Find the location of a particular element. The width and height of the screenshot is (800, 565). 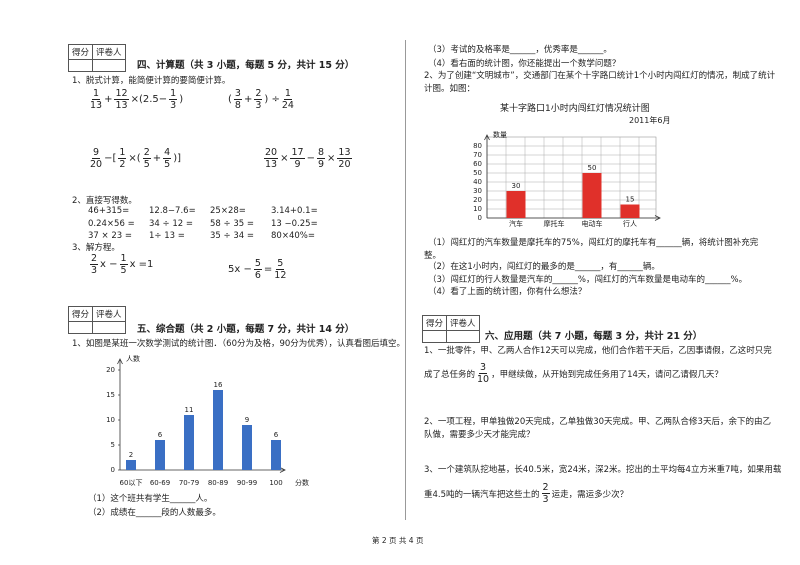

numerator: 5 is located at coordinates (280, 264).